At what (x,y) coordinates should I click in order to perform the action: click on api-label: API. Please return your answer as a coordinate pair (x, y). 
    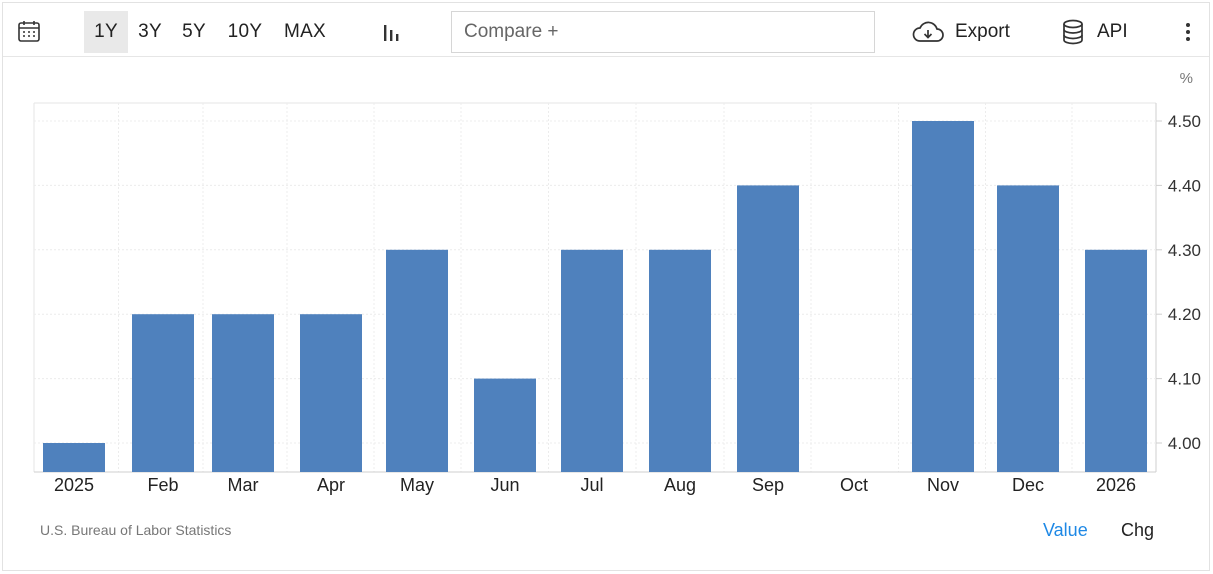
    Looking at the image, I should click on (1112, 31).